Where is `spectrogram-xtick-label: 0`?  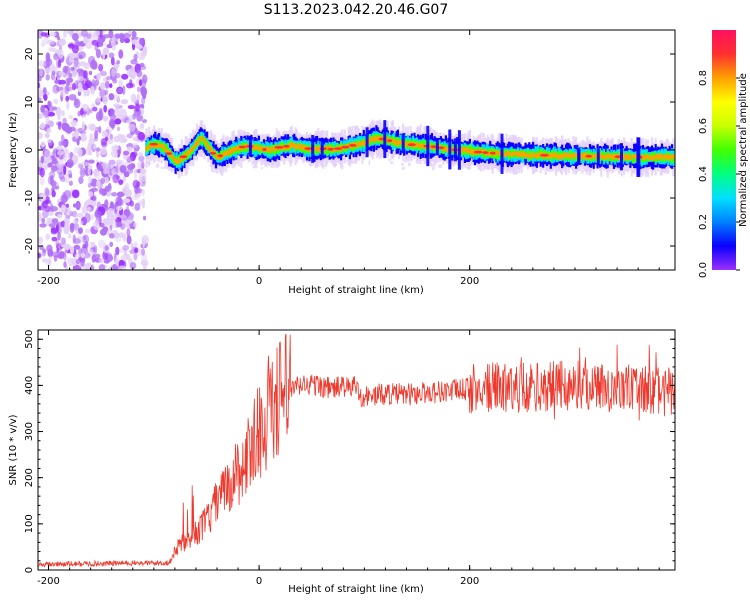
spectrogram-xtick-label: 0 is located at coordinates (259, 281).